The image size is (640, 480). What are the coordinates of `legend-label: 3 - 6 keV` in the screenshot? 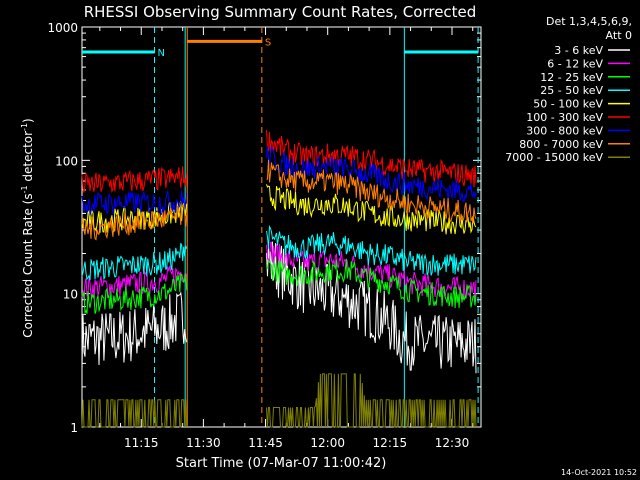 It's located at (578, 50).